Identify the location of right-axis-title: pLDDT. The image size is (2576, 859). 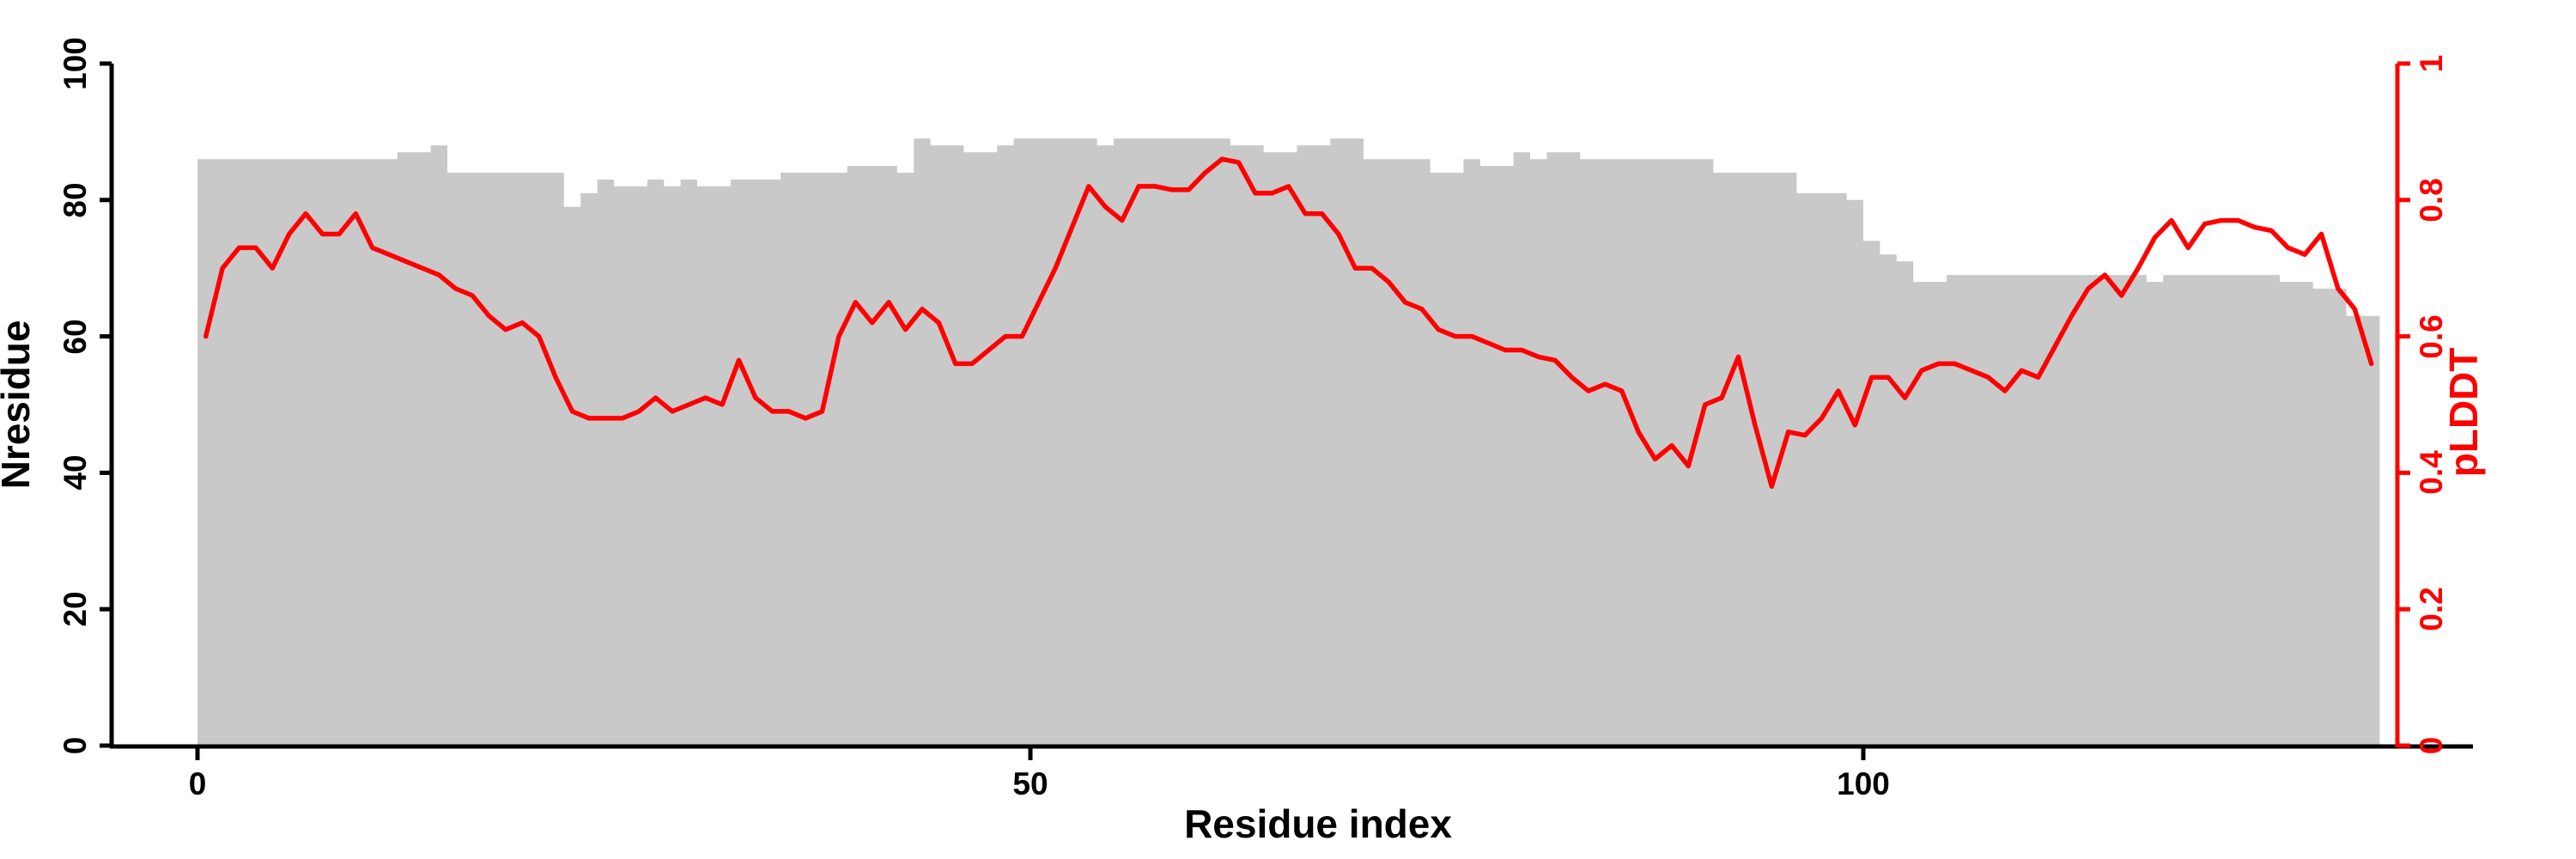
(2463, 413).